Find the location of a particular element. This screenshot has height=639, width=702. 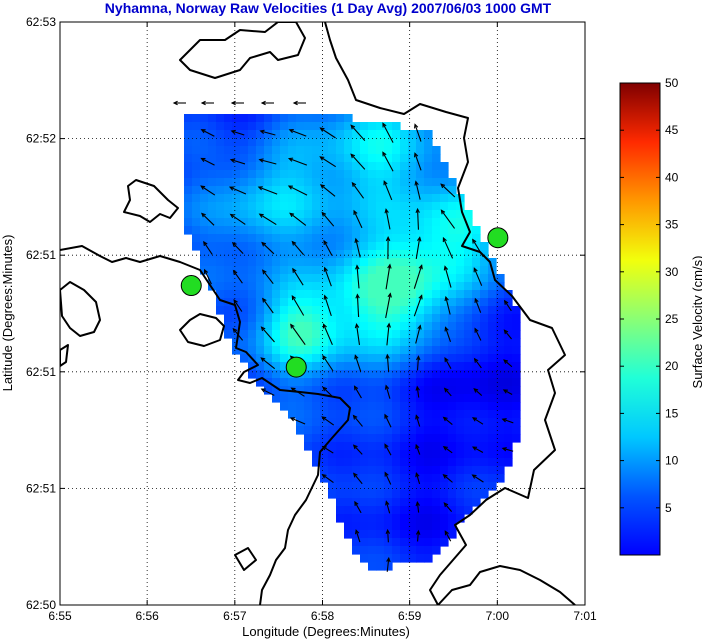

station-markers is located at coordinates (344, 302).